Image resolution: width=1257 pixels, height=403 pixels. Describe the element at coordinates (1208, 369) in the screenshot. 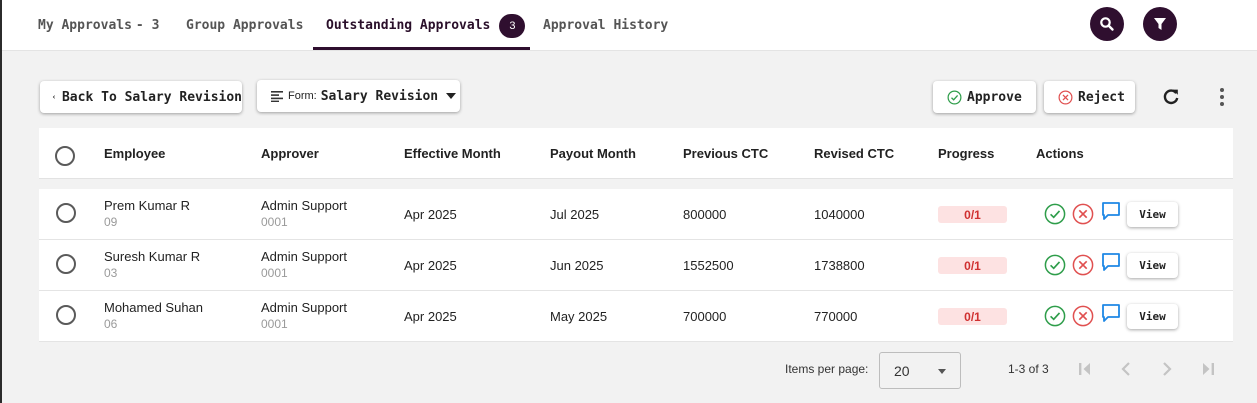

I see `last-page-button` at that location.